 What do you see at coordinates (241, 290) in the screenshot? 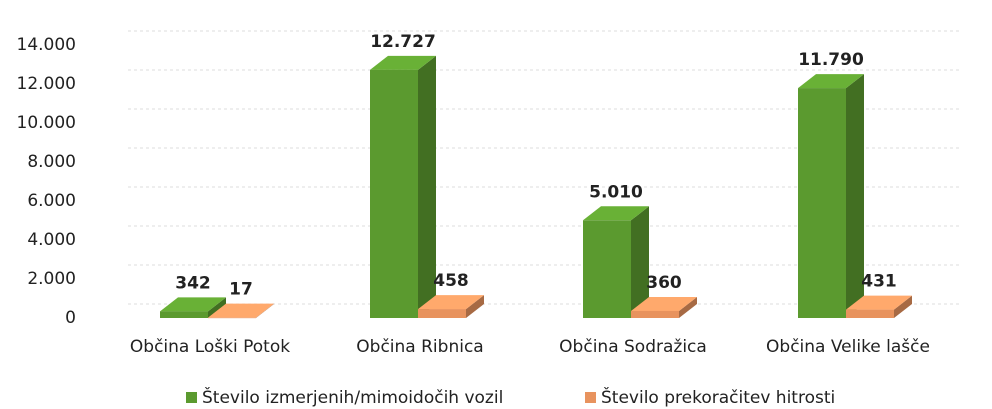
I see `data-label: 17` at bounding box center [241, 290].